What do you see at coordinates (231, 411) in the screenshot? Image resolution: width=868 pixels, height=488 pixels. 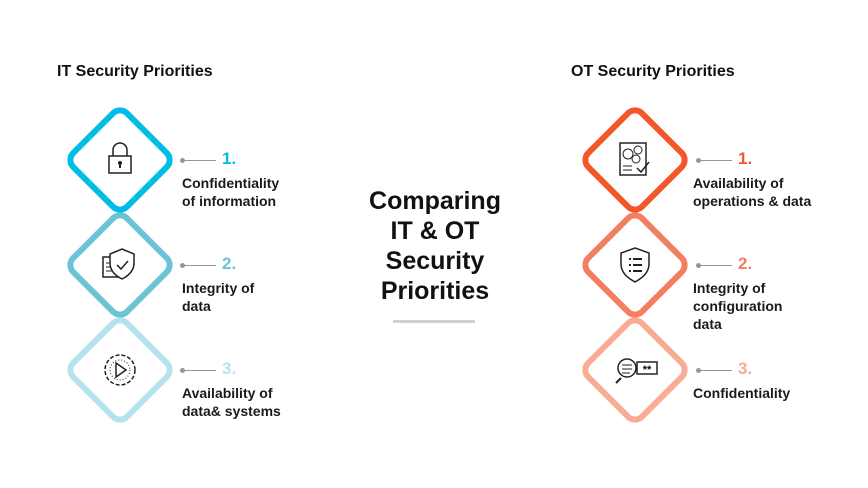 I see `priority-label-line: data& systems` at bounding box center [231, 411].